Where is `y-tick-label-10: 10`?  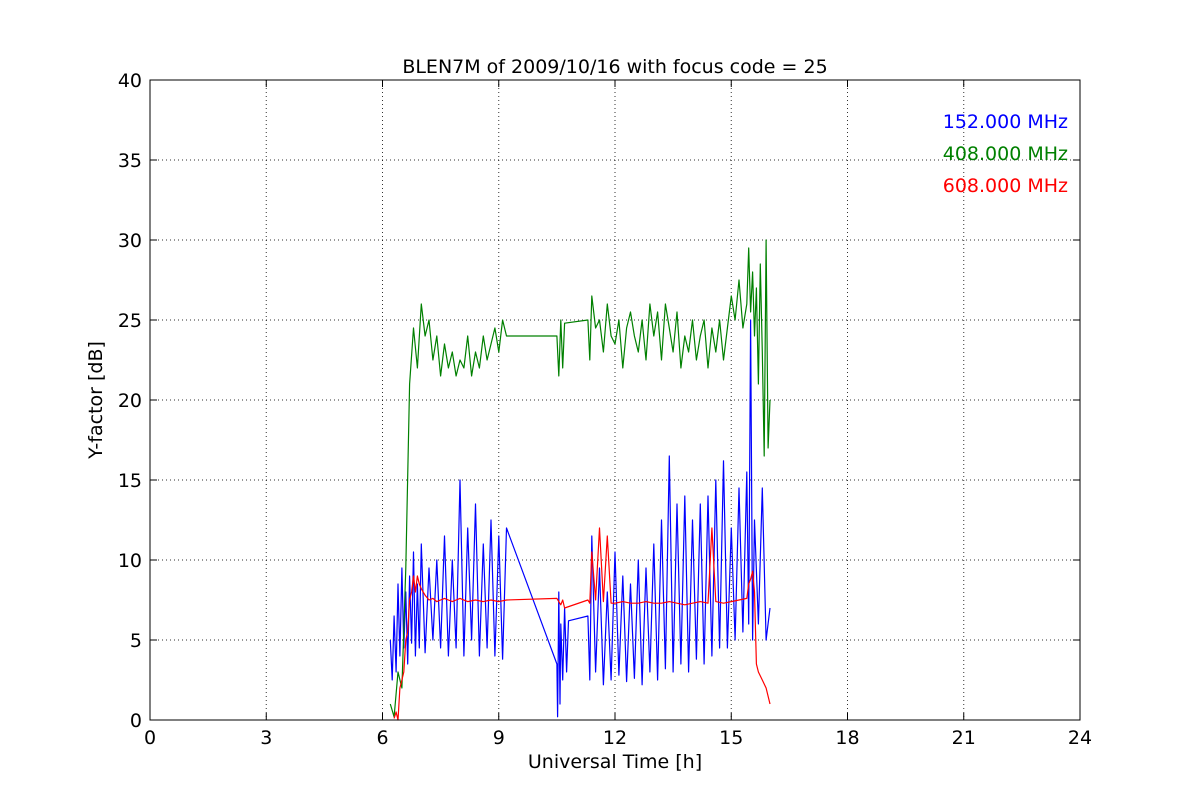 y-tick-label-10: 10 is located at coordinates (130, 561).